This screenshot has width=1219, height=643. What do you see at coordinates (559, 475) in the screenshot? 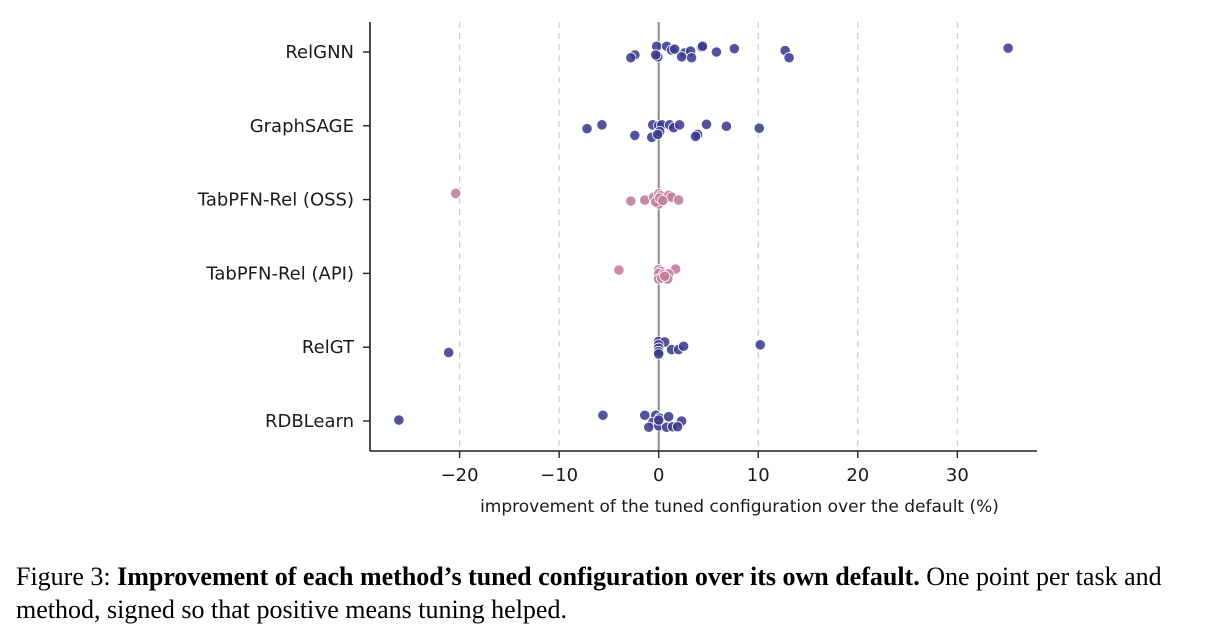
I see `x-tick-label: −10` at bounding box center [559, 475].